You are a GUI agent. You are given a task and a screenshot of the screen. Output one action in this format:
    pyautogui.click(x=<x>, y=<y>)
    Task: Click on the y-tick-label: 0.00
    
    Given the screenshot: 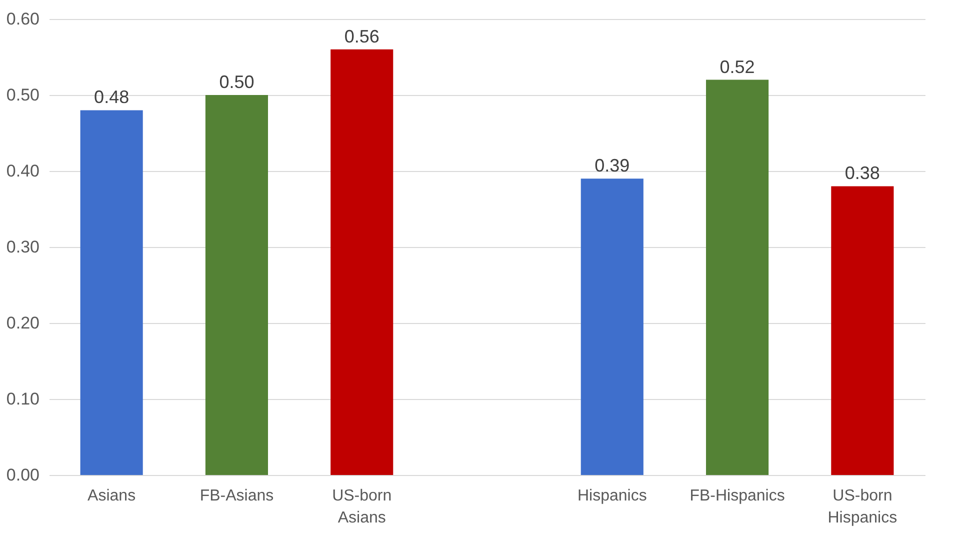 What is the action you would take?
    pyautogui.click(x=23, y=475)
    